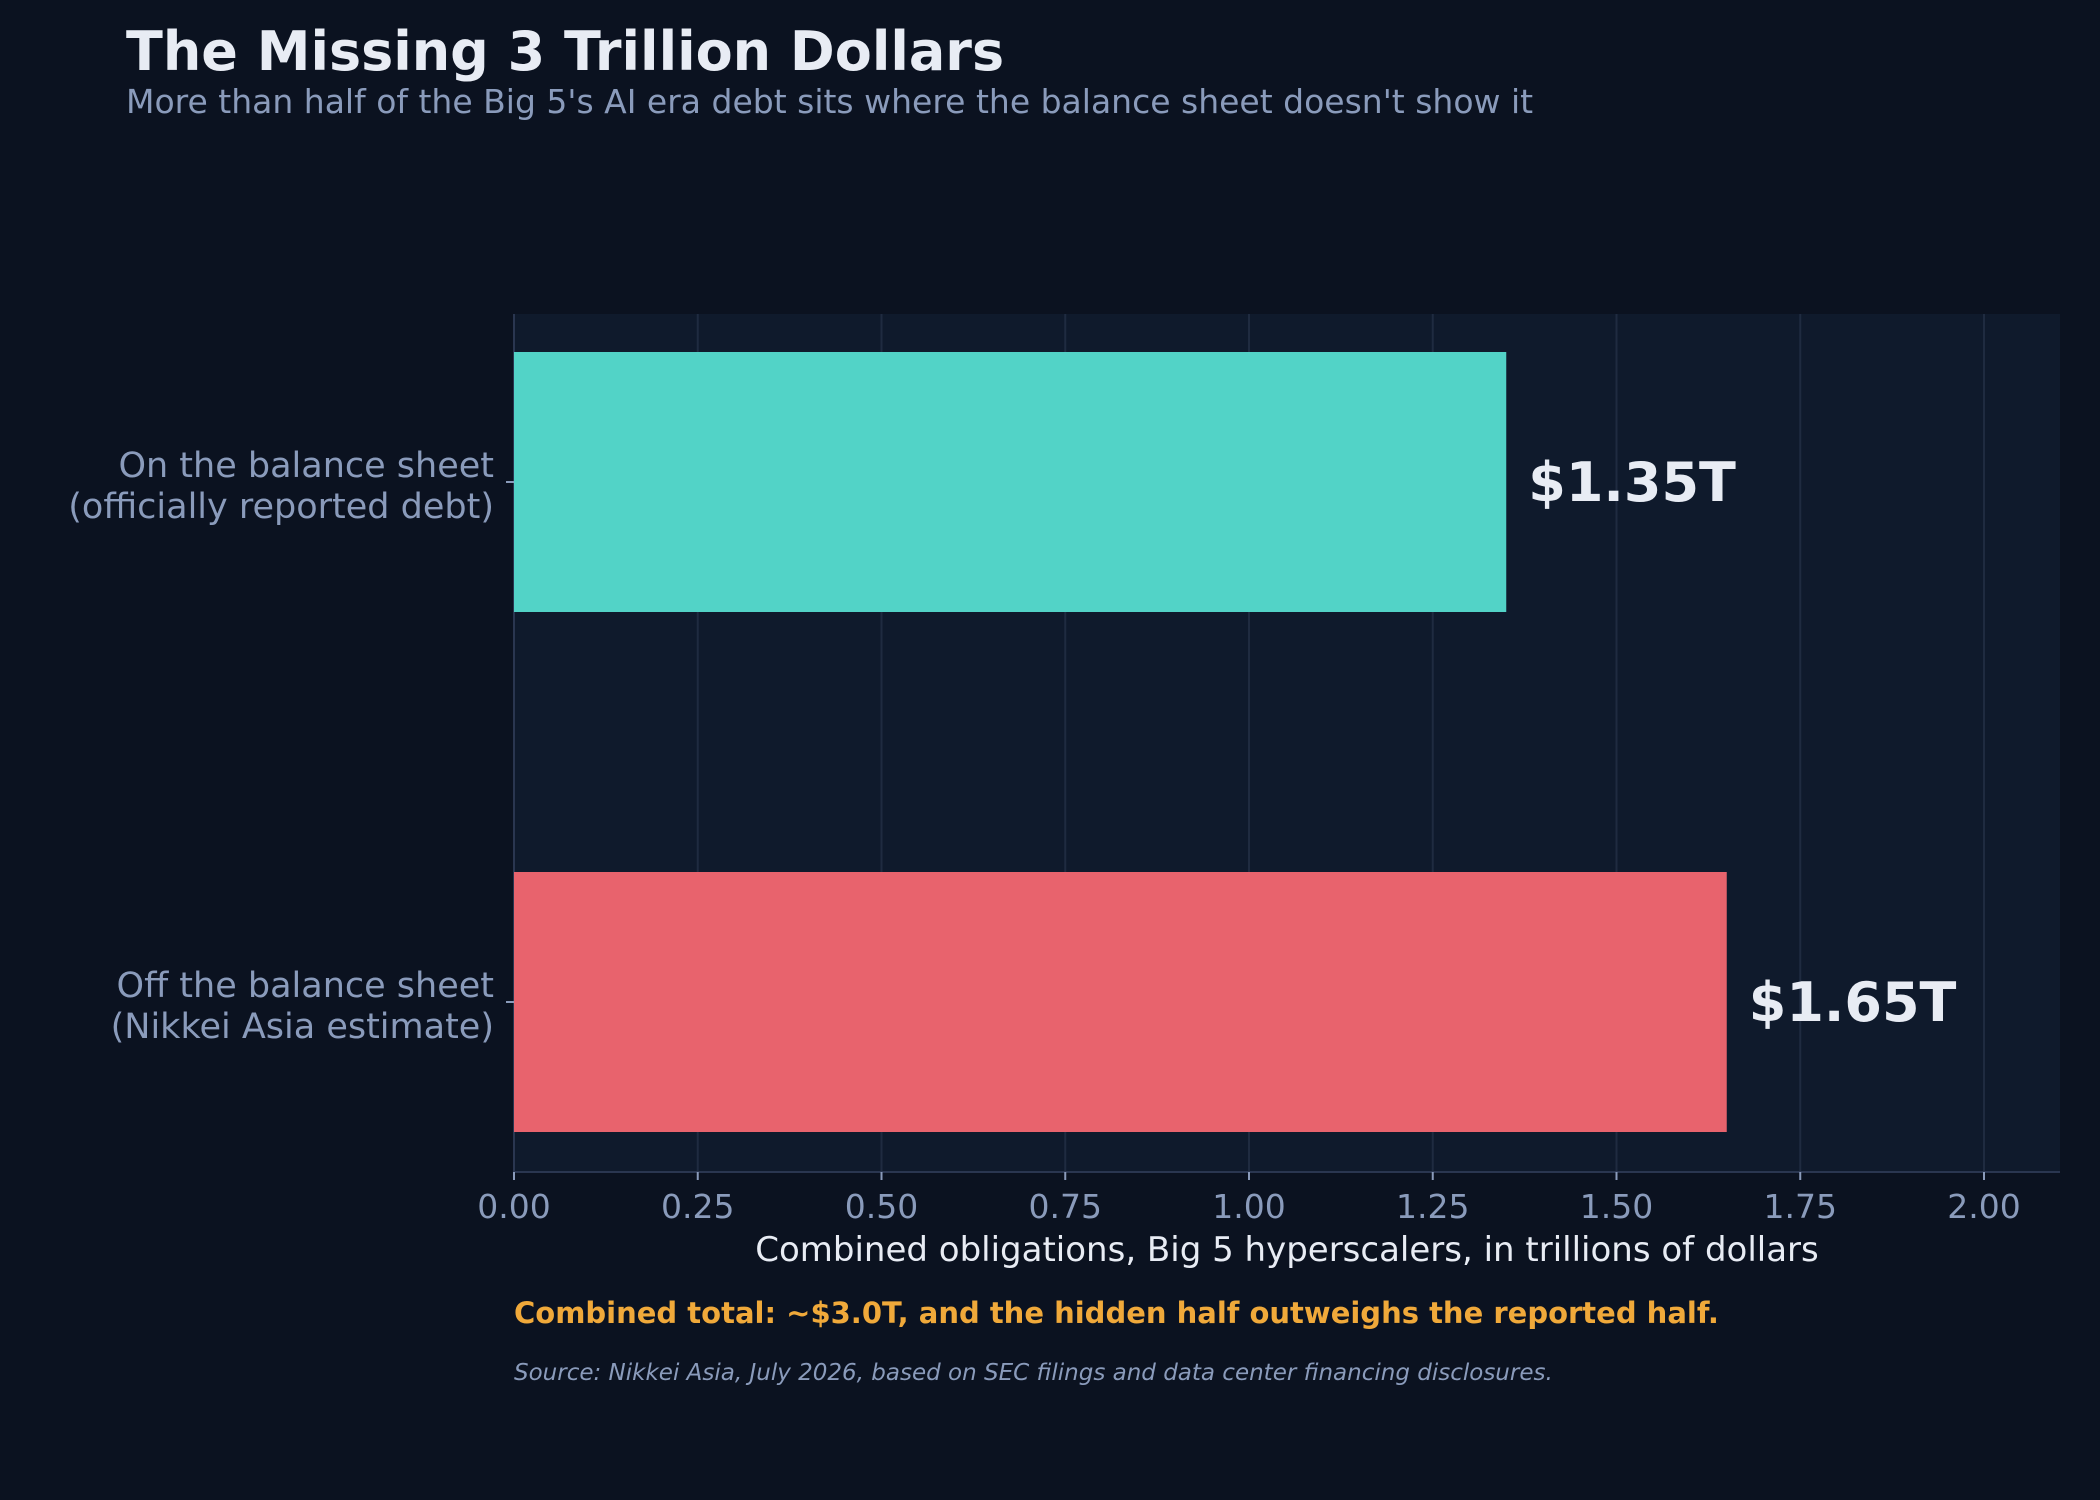 This screenshot has width=2100, height=1500. I want to click on x-tick-label: 0.00, so click(513, 1206).